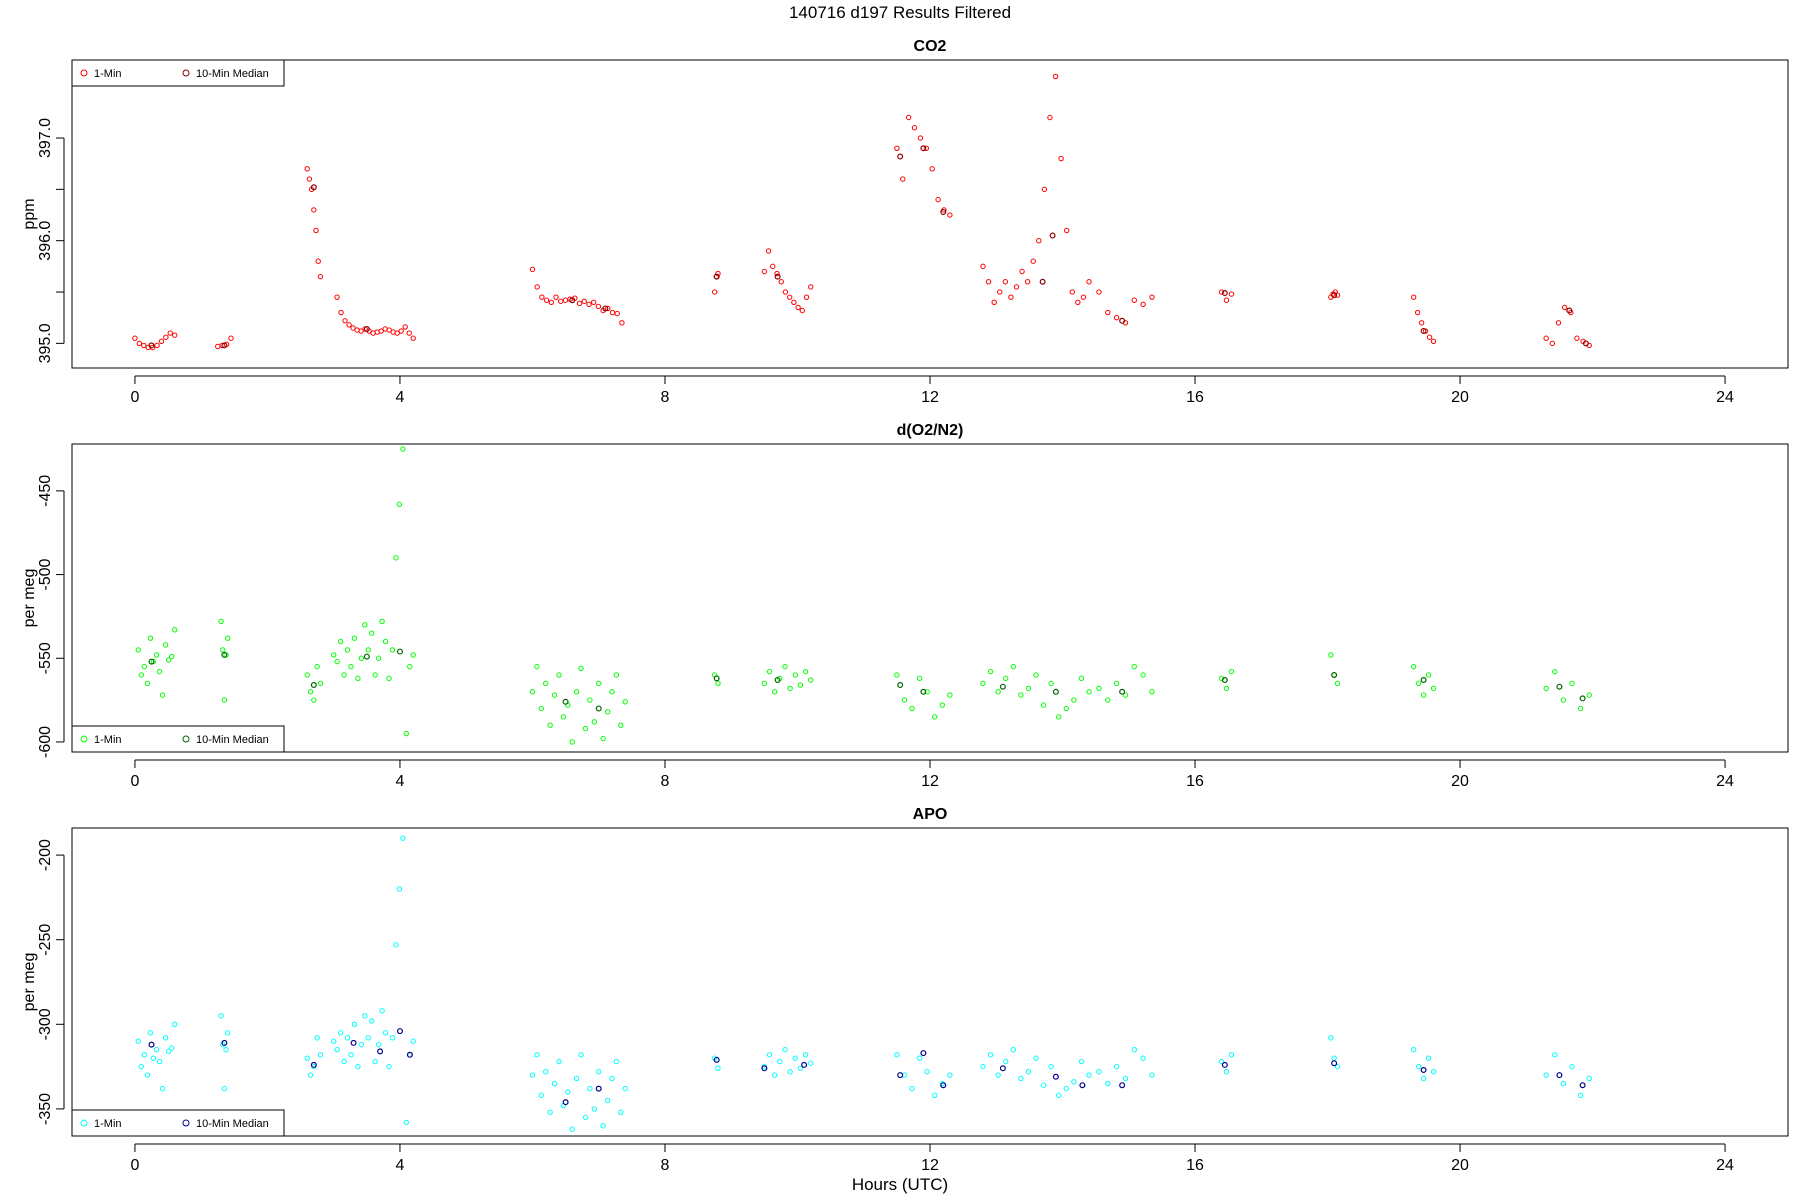 The height and width of the screenshot is (1200, 1800). What do you see at coordinates (930, 430) in the screenshot?
I see `panel-title: d(O2/N2)` at bounding box center [930, 430].